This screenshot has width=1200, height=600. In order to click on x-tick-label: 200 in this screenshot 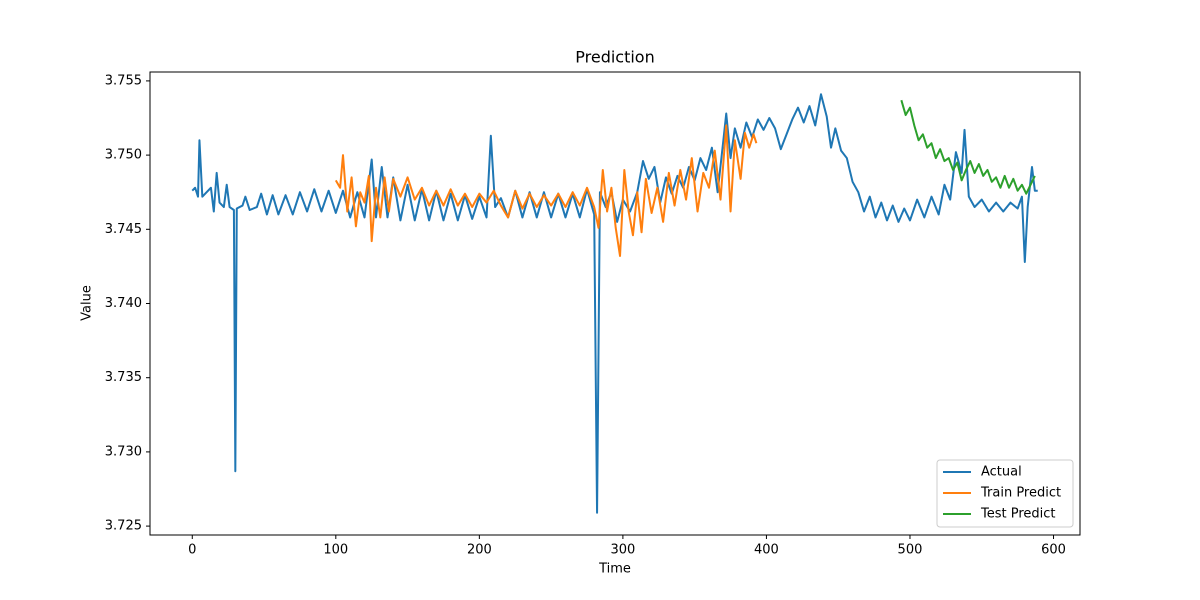, I will do `click(479, 550)`.